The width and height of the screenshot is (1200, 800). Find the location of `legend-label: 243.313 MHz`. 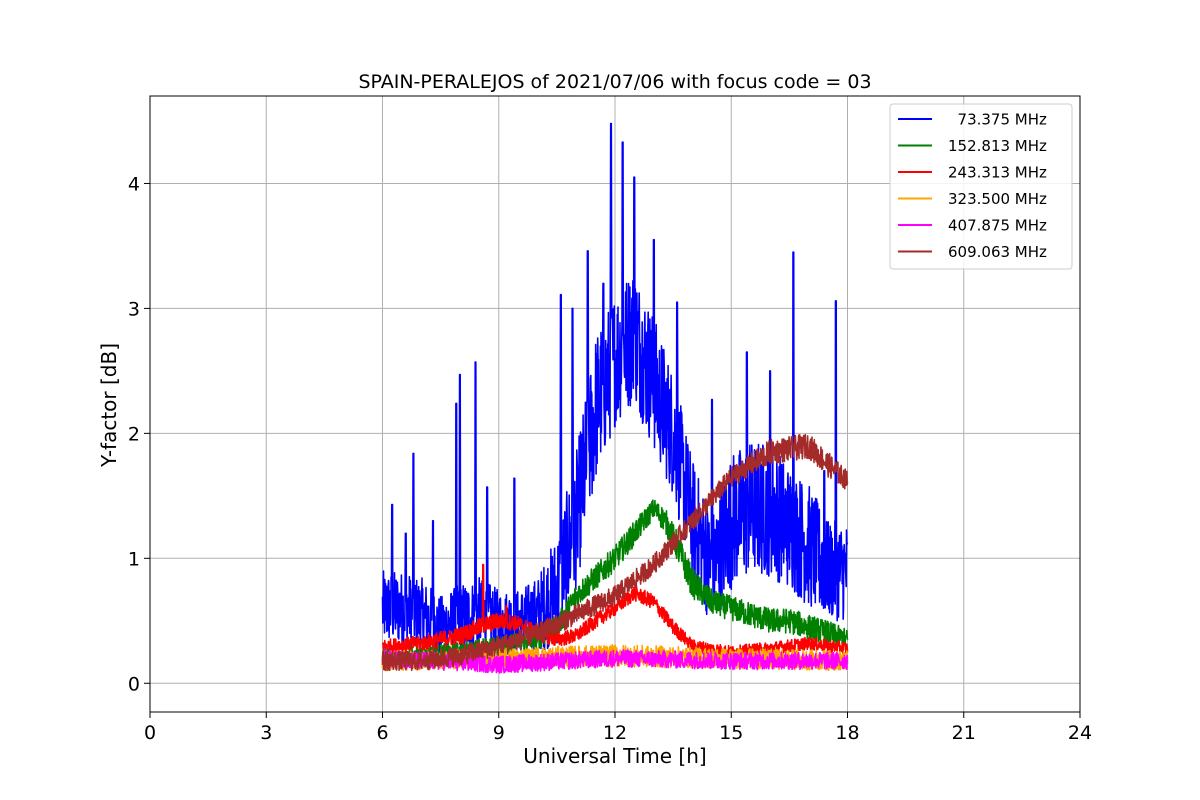

legend-label: 243.313 MHz is located at coordinates (997, 173).